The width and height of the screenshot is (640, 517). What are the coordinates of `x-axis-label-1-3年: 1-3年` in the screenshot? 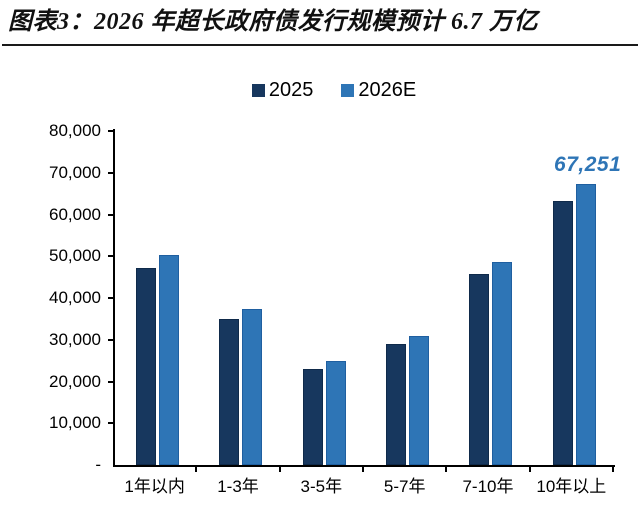 It's located at (238, 486).